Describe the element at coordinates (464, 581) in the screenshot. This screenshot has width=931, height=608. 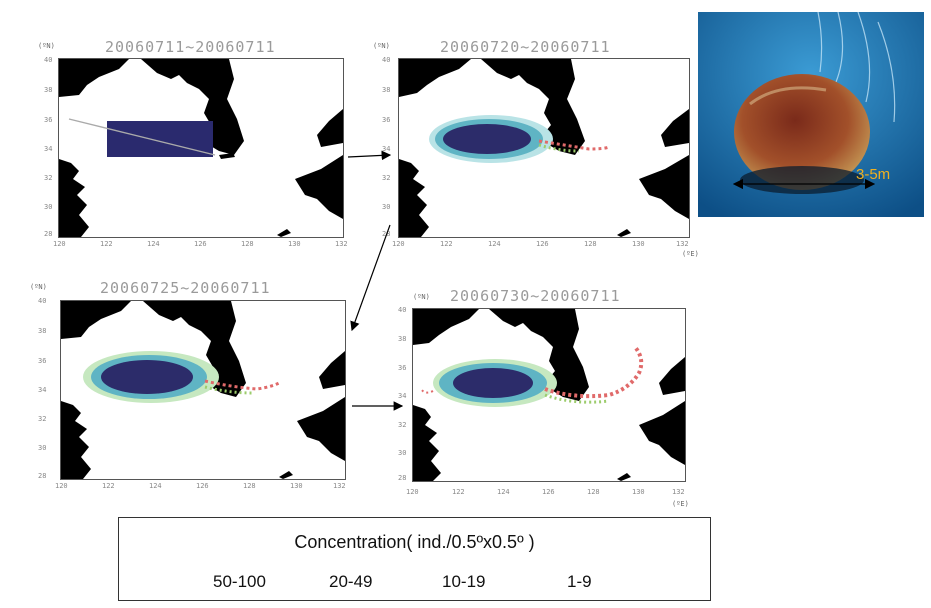
I see `legend-class-10-19: 10-19` at that location.